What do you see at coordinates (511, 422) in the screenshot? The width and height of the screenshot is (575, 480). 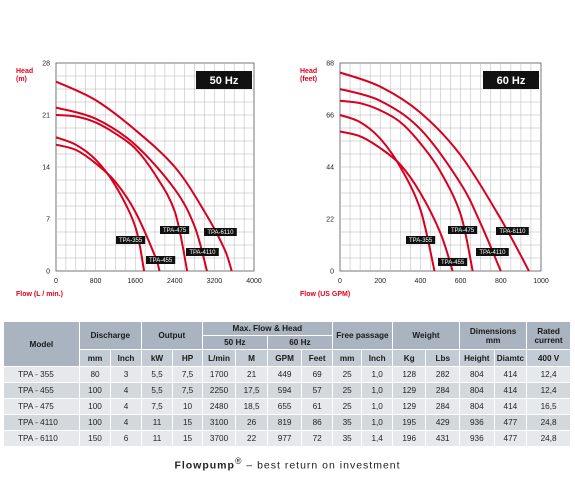 I see `table-cell: 477` at bounding box center [511, 422].